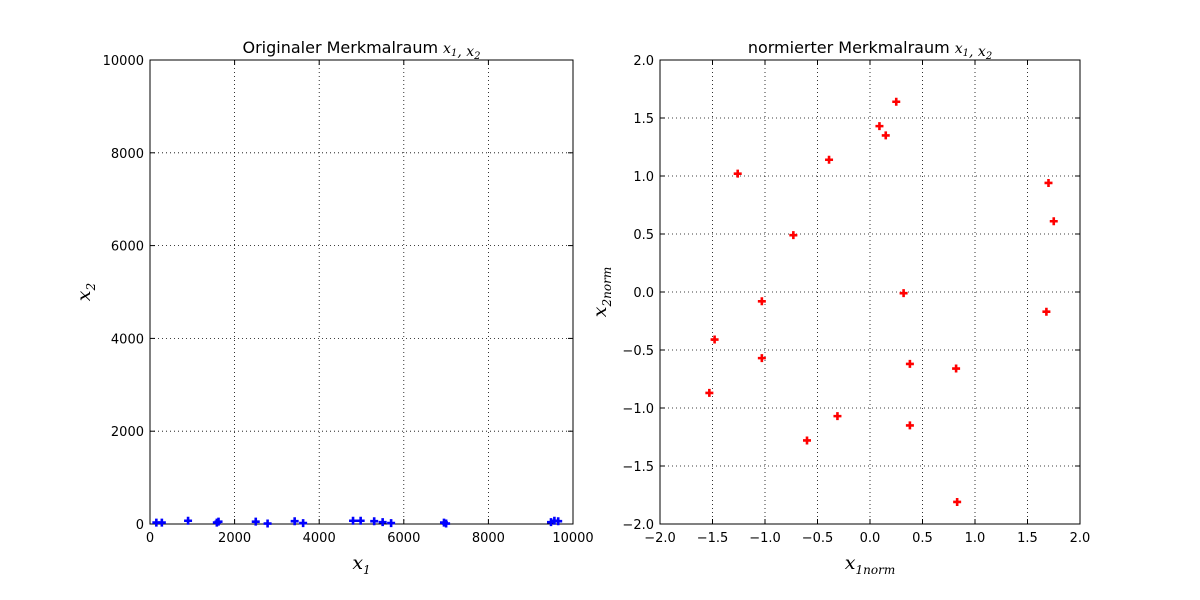 This screenshot has width=1200, height=600. I want to click on chart-title: Originaler Merkmalraum, so click(340, 47).